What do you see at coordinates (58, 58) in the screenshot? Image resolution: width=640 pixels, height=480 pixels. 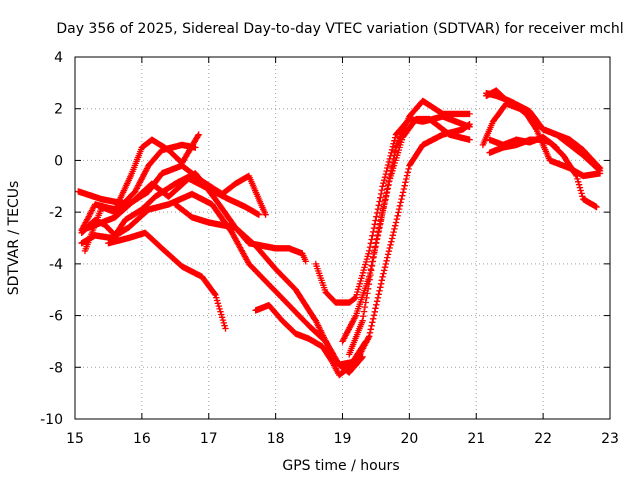 I see `y-tick-label: 4` at bounding box center [58, 58].